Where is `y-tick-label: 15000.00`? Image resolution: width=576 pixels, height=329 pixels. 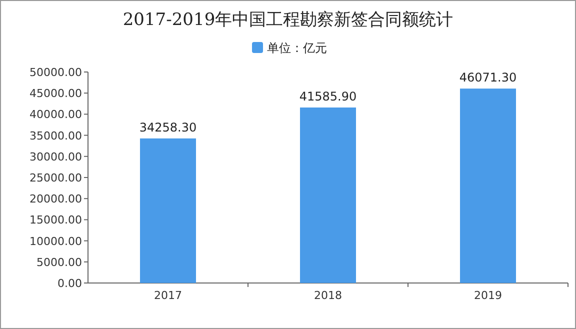
y-tick-label: 15000.00 is located at coordinates (56, 220).